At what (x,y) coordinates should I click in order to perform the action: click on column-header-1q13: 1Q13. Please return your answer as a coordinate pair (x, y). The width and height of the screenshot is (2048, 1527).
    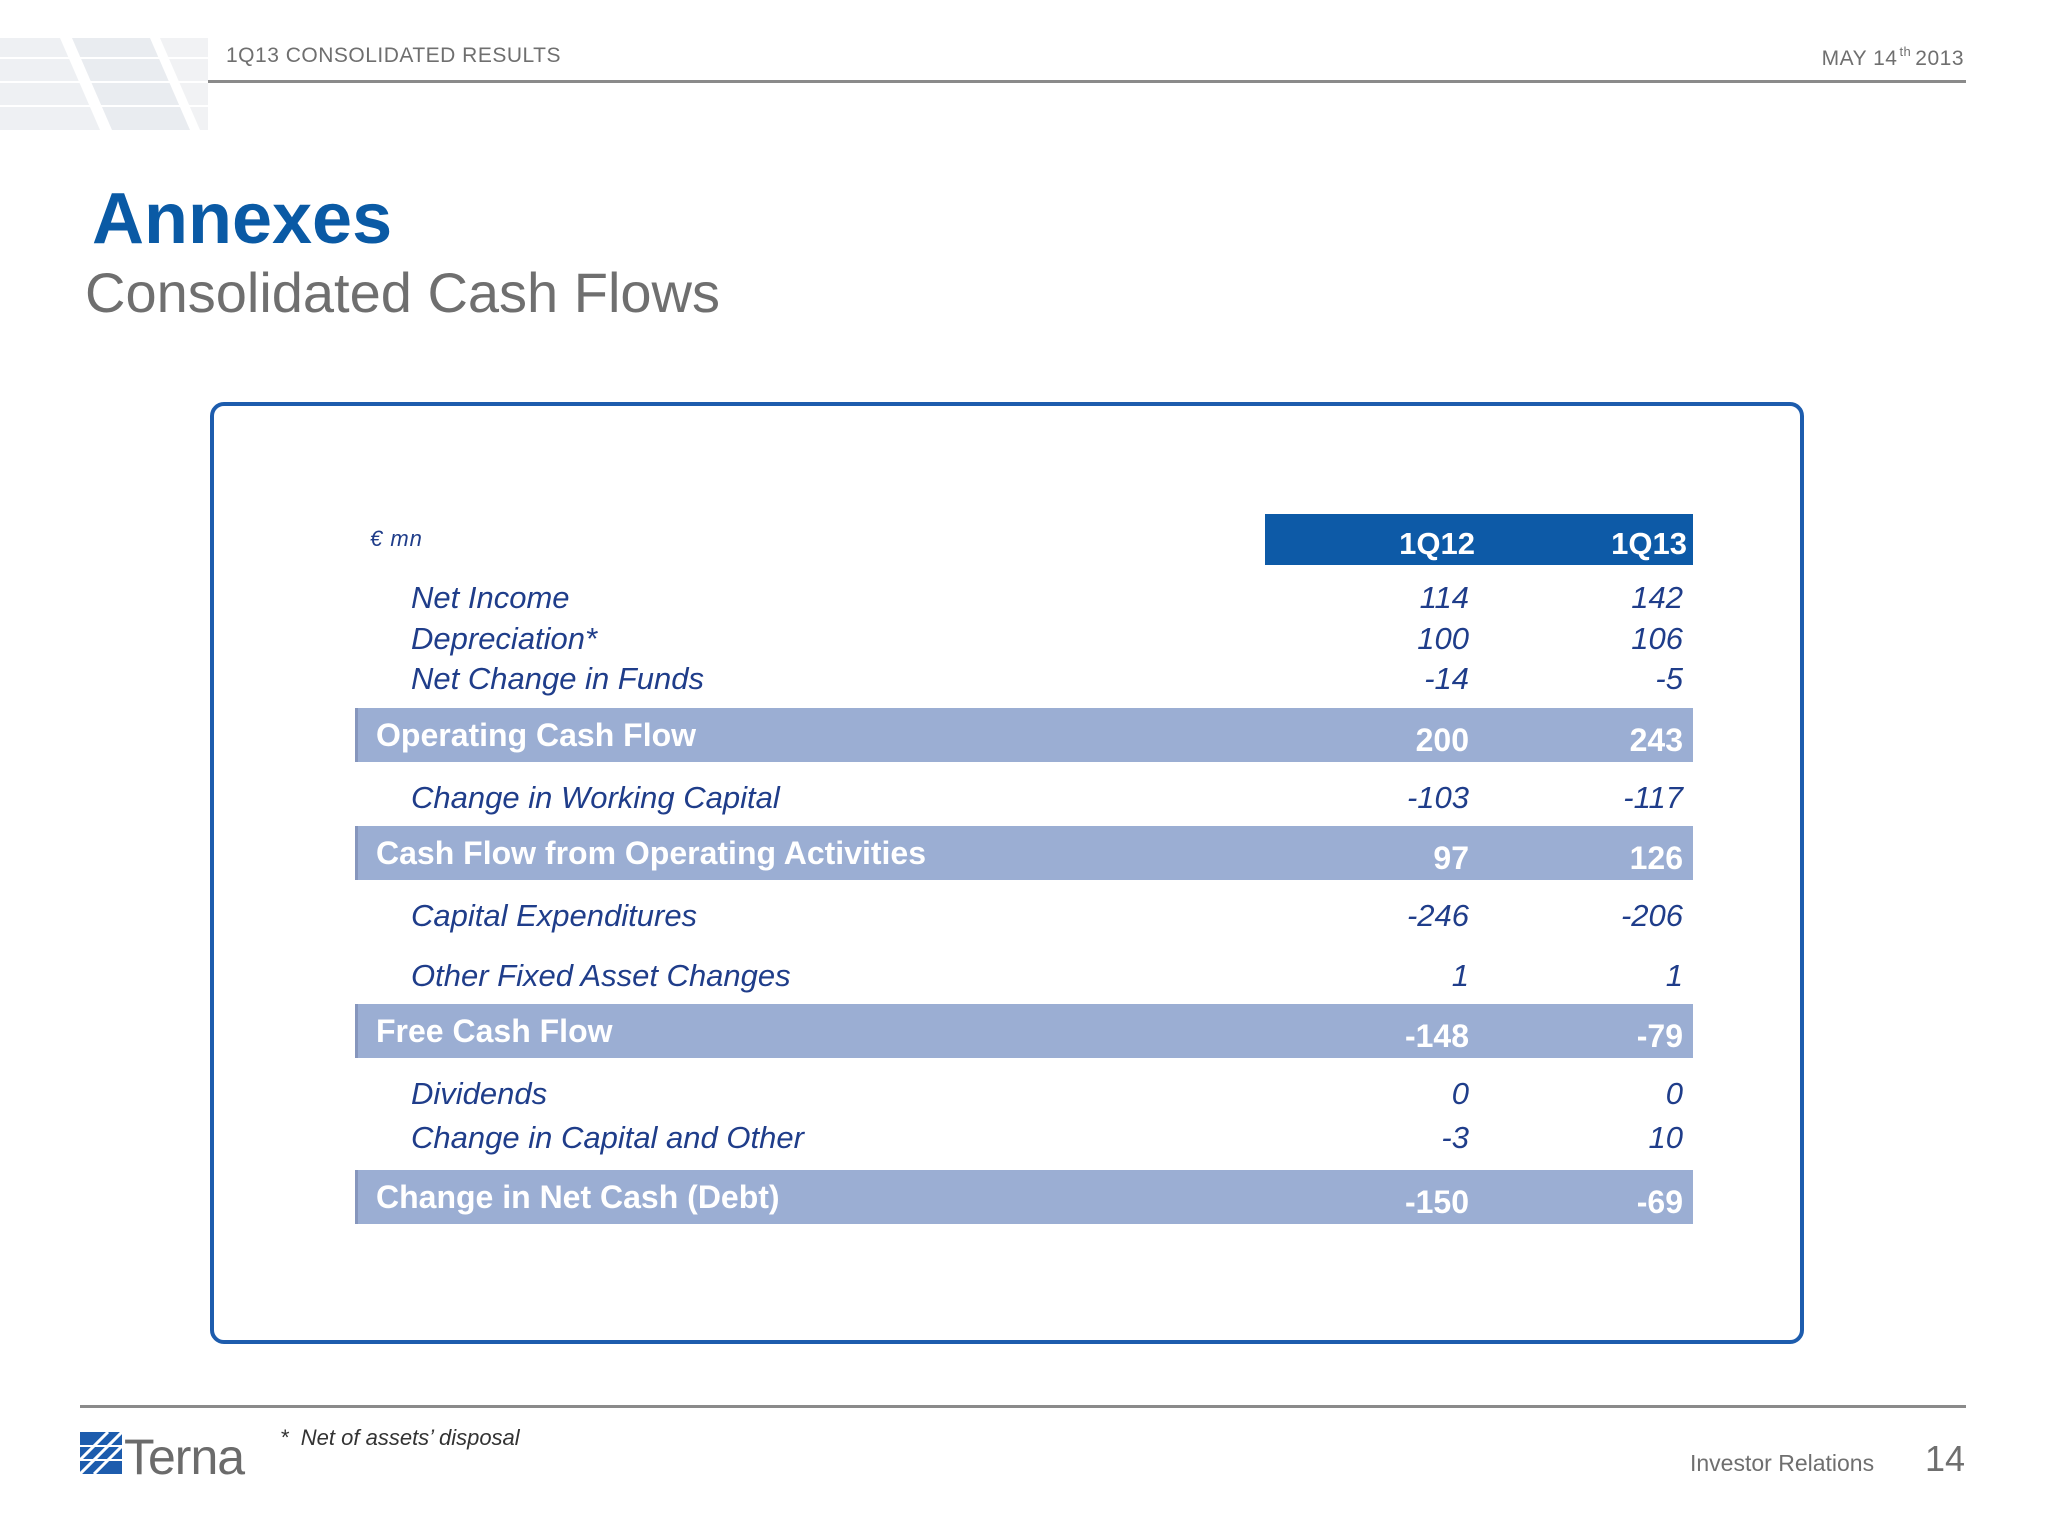
    Looking at the image, I should click on (1649, 543).